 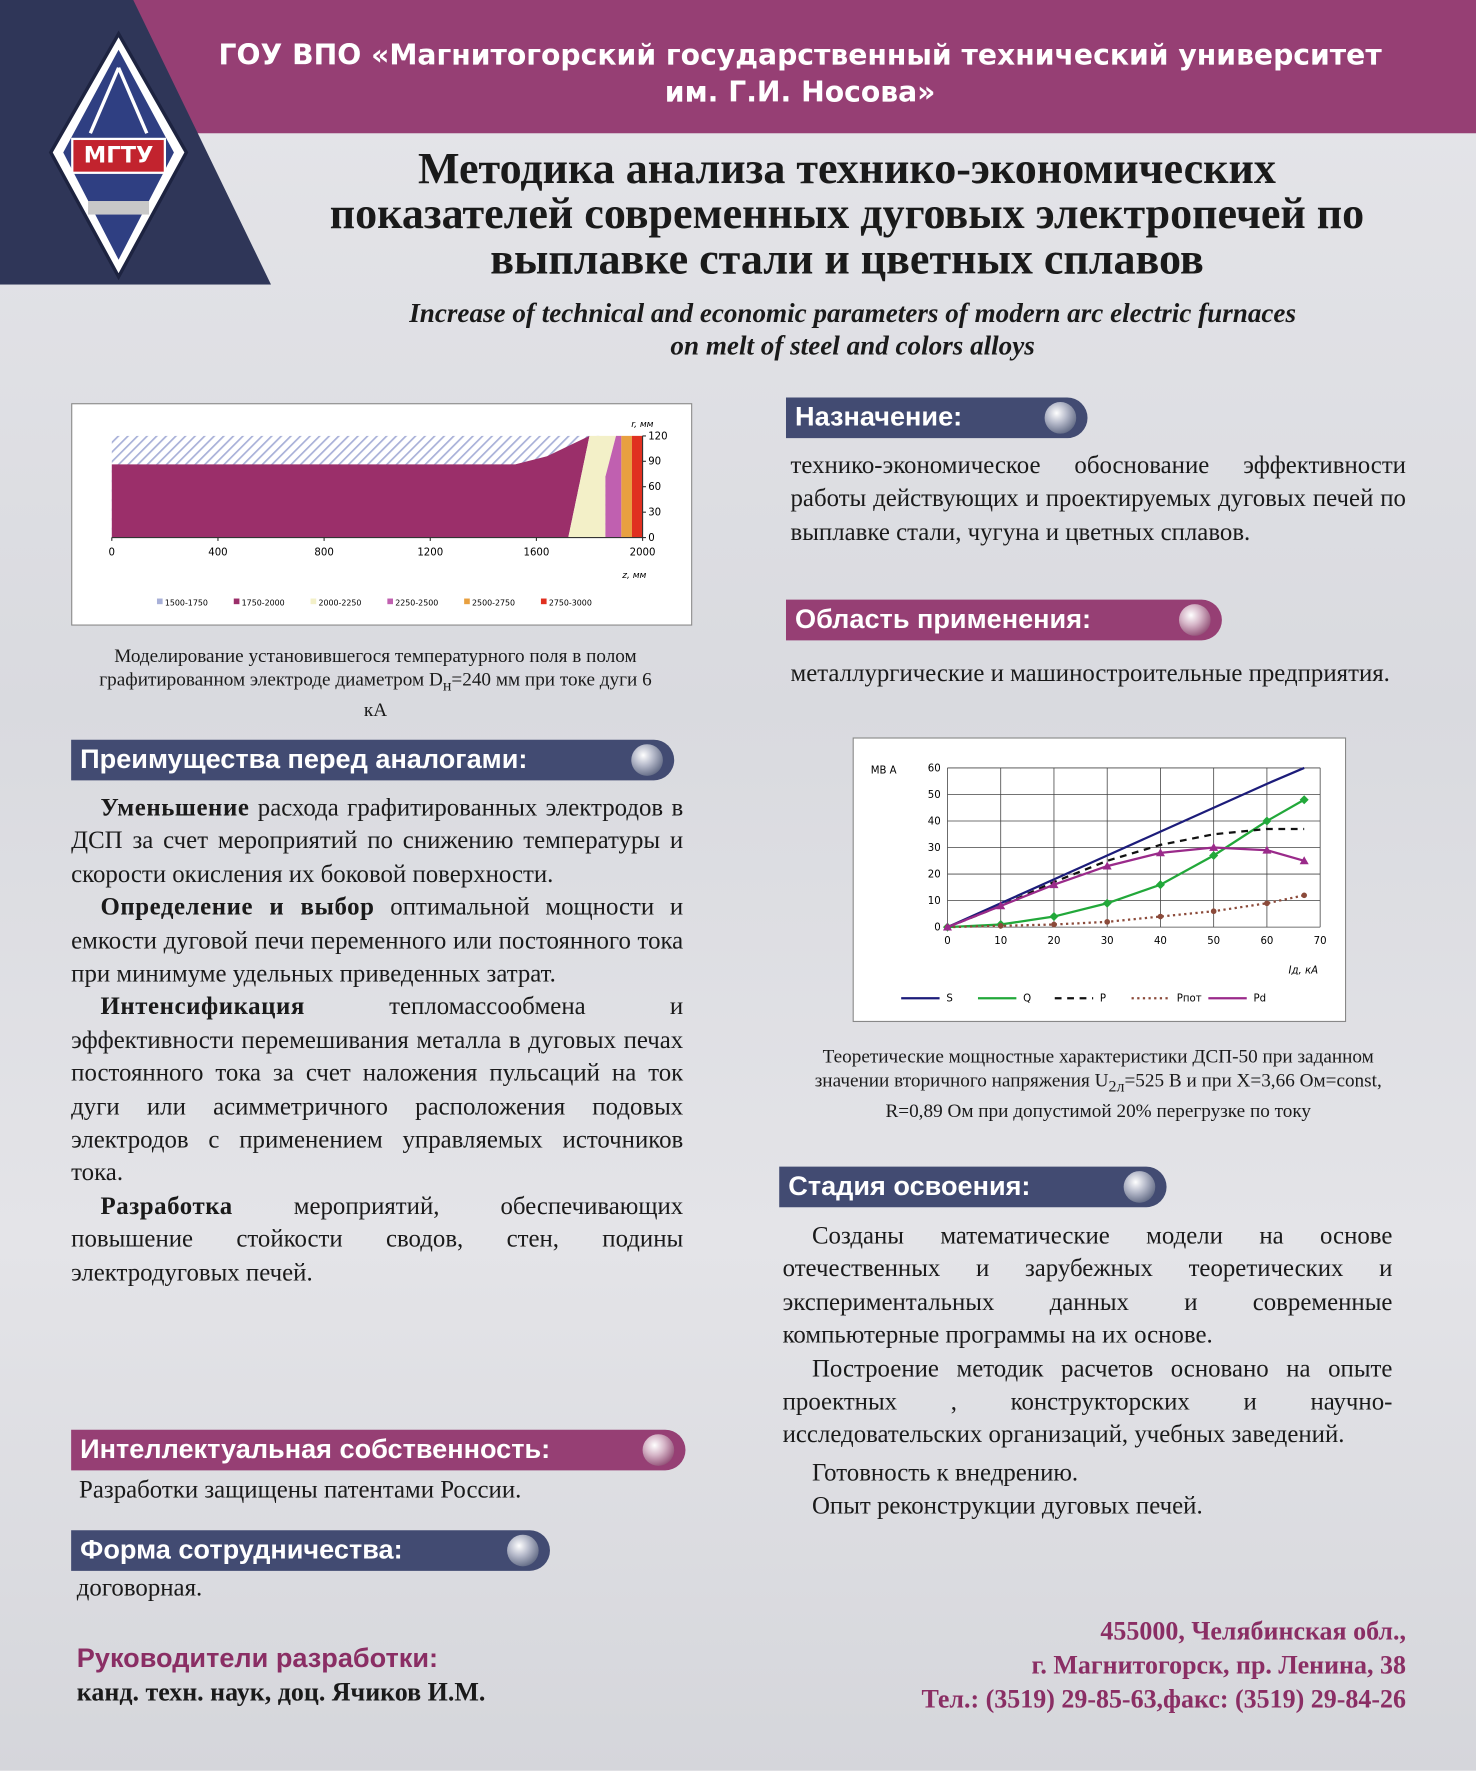 What do you see at coordinates (257, 1658) in the screenshot?
I see `leaders-heading: Руководители разработки:` at bounding box center [257, 1658].